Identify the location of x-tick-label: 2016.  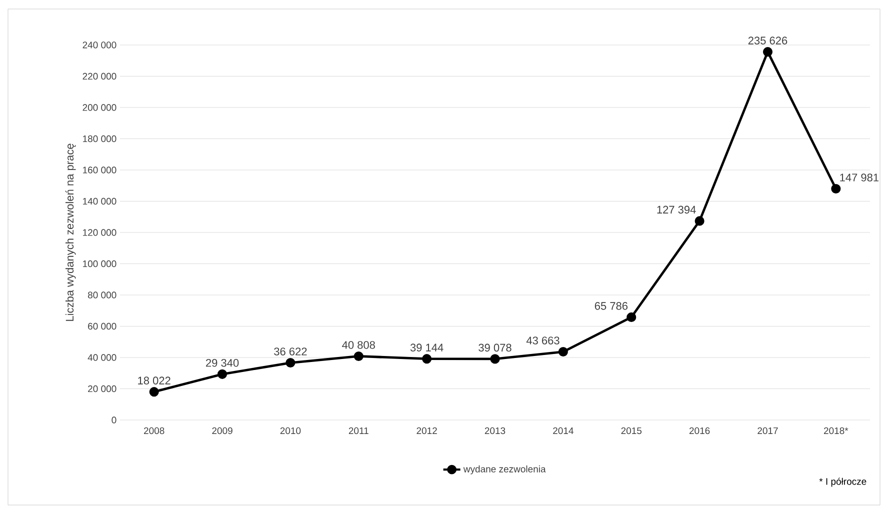
(699, 430).